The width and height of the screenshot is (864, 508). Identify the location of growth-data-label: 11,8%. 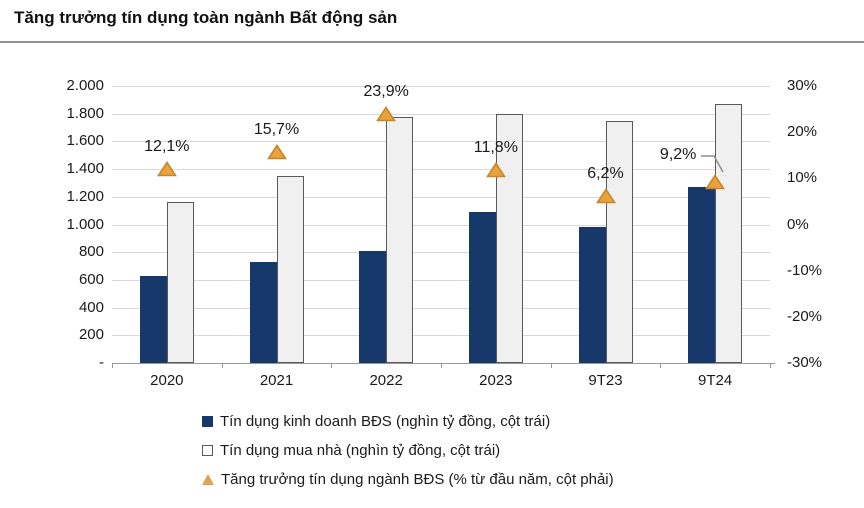
(495, 148).